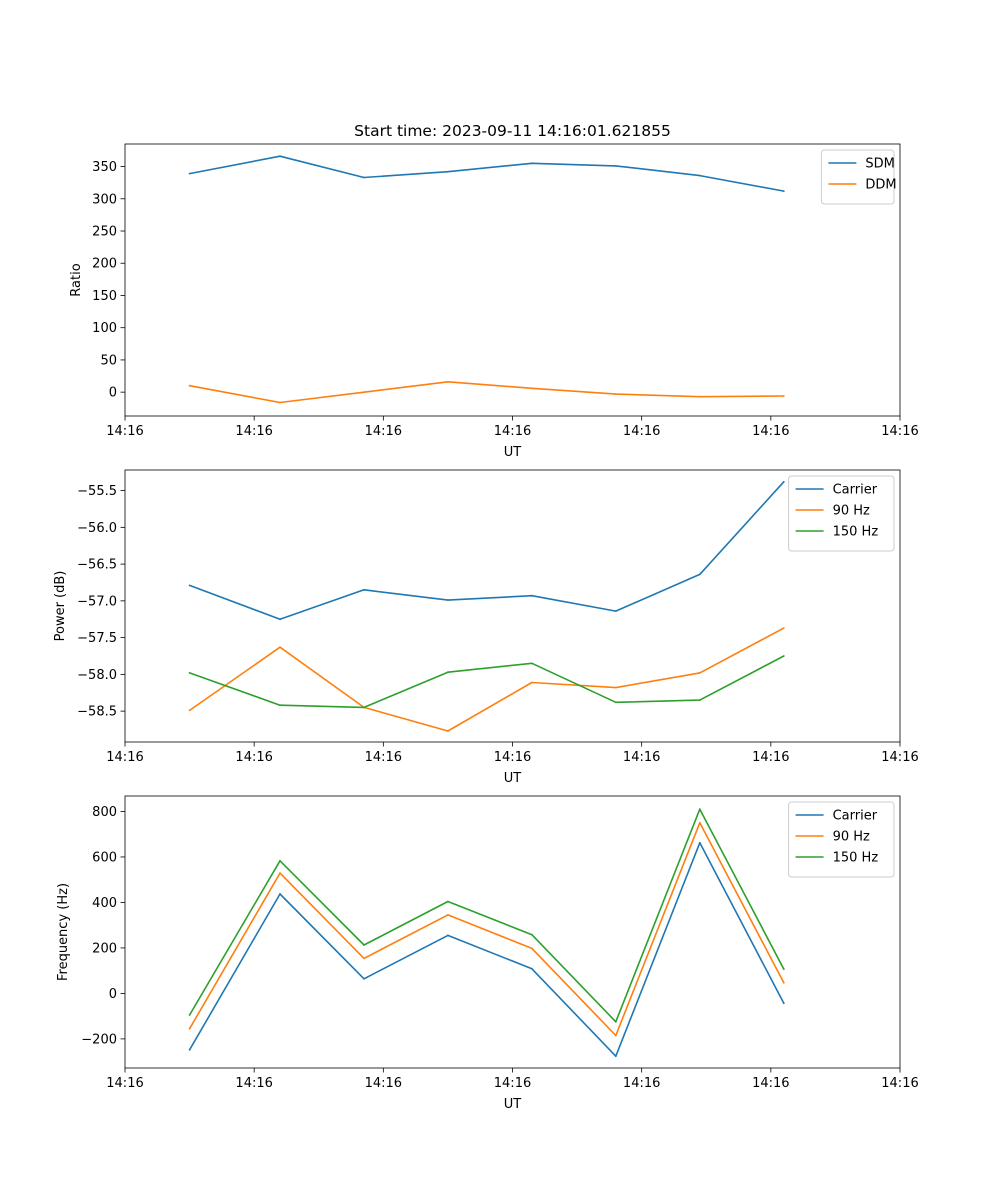 Image resolution: width=1000 pixels, height=1200 pixels. I want to click on y-tick-label: 300, so click(104, 199).